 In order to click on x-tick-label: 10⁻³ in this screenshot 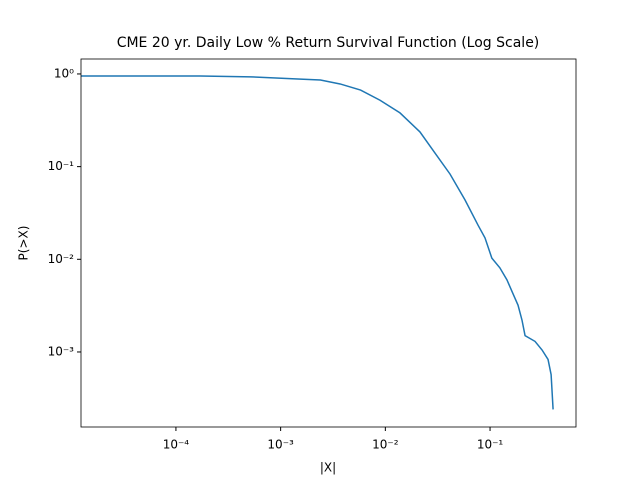, I will do `click(280, 445)`.